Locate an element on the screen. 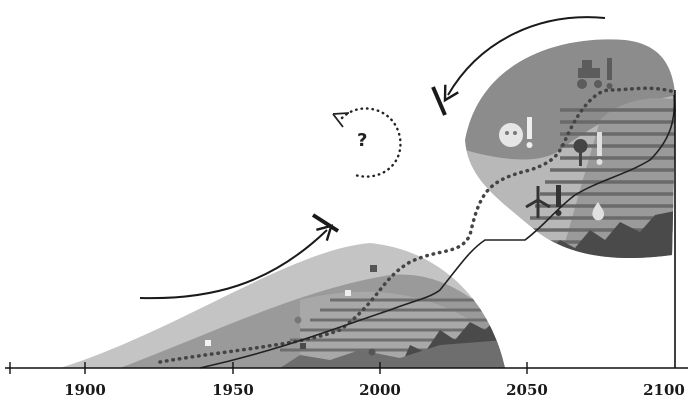 This screenshot has height=407, width=691. upper-barrier-mark is located at coordinates (439, 101).